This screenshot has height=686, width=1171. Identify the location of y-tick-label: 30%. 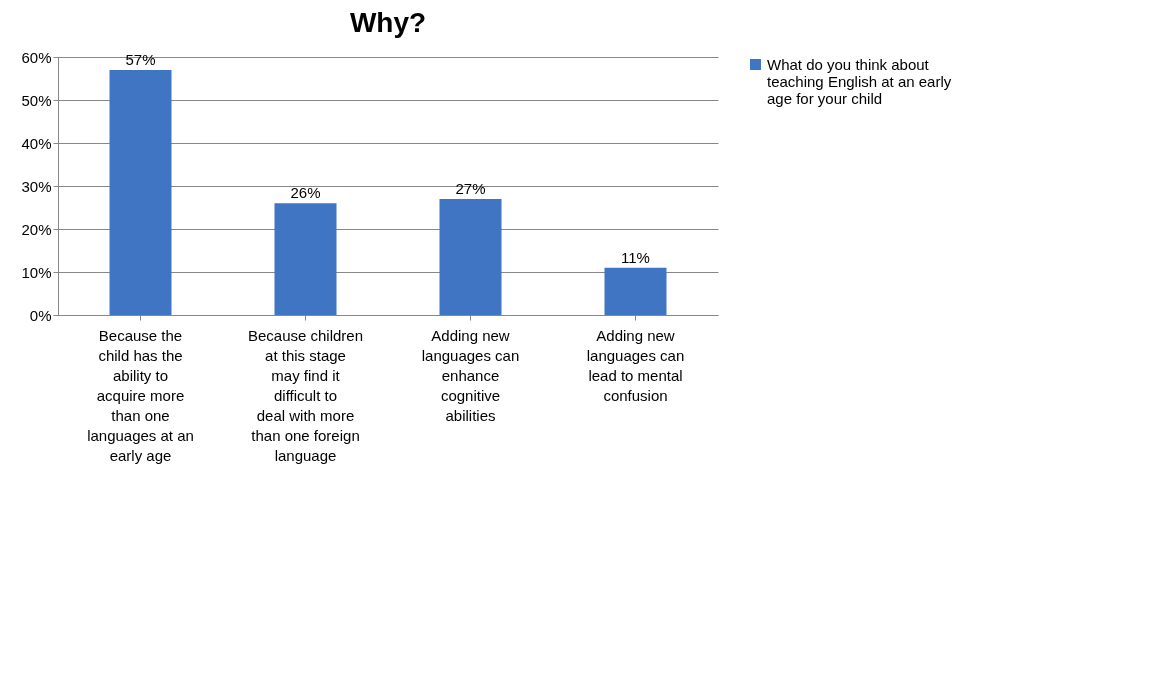
(36, 186).